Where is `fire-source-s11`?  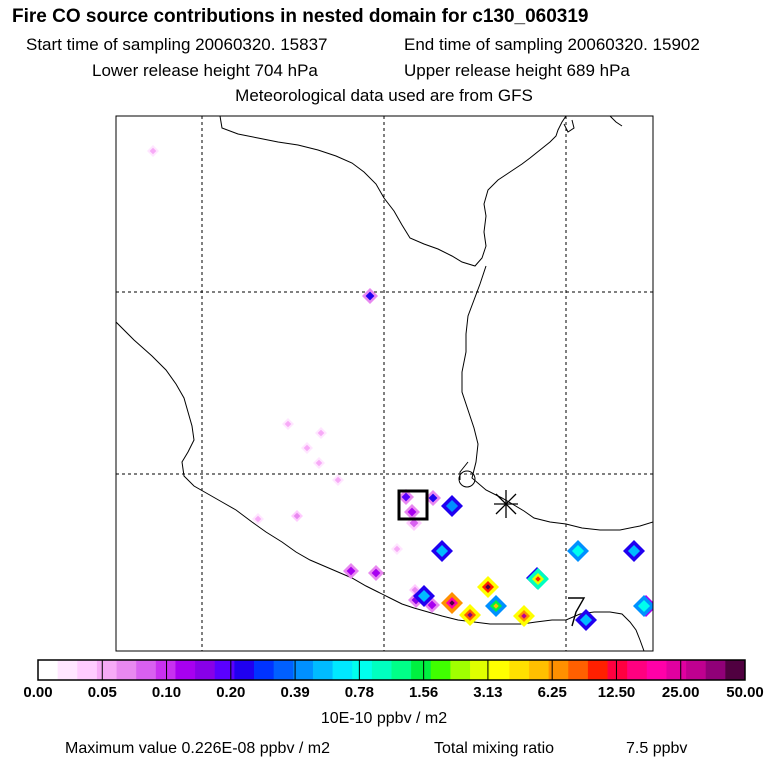
fire-source-s11 is located at coordinates (376, 573).